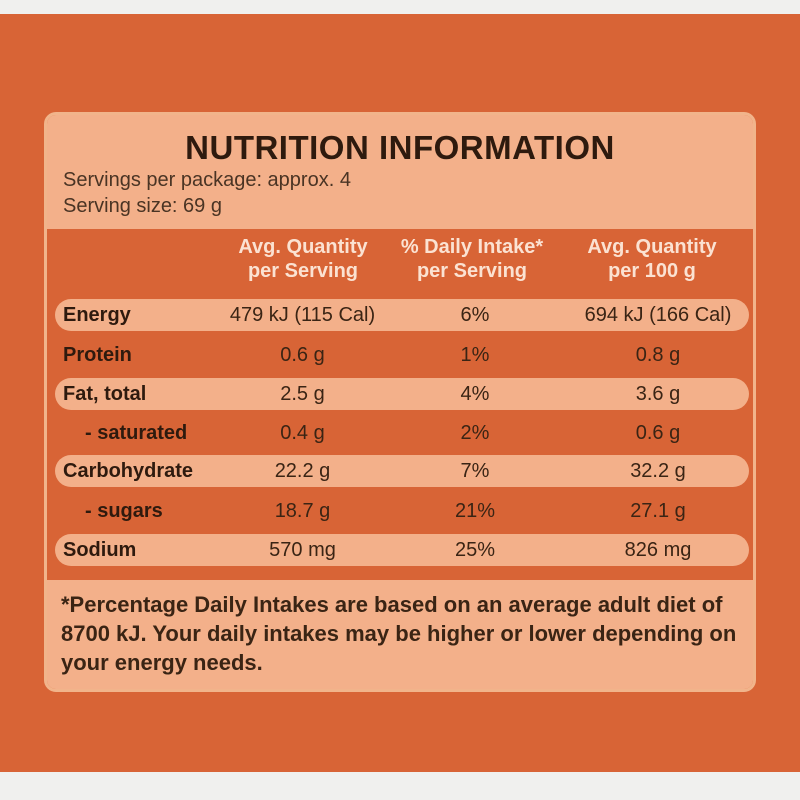 The image size is (800, 800). Describe the element at coordinates (402, 394) in the screenshot. I see `table-row: Fat, total 2.5 g 4% 3.6 g` at that location.